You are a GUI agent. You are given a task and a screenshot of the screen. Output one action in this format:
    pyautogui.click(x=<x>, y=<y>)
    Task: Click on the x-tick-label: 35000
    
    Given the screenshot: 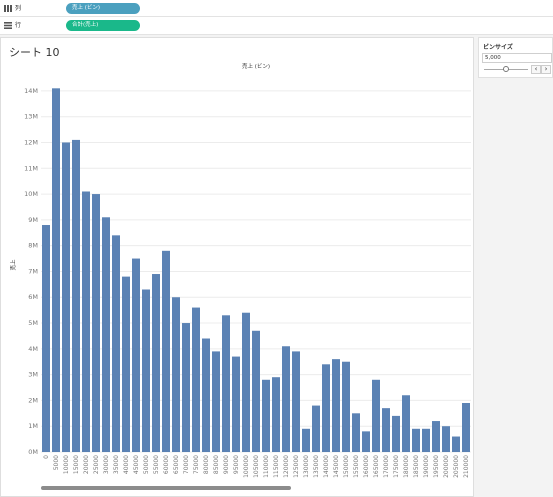 What is the action you would take?
    pyautogui.click(x=116, y=464)
    